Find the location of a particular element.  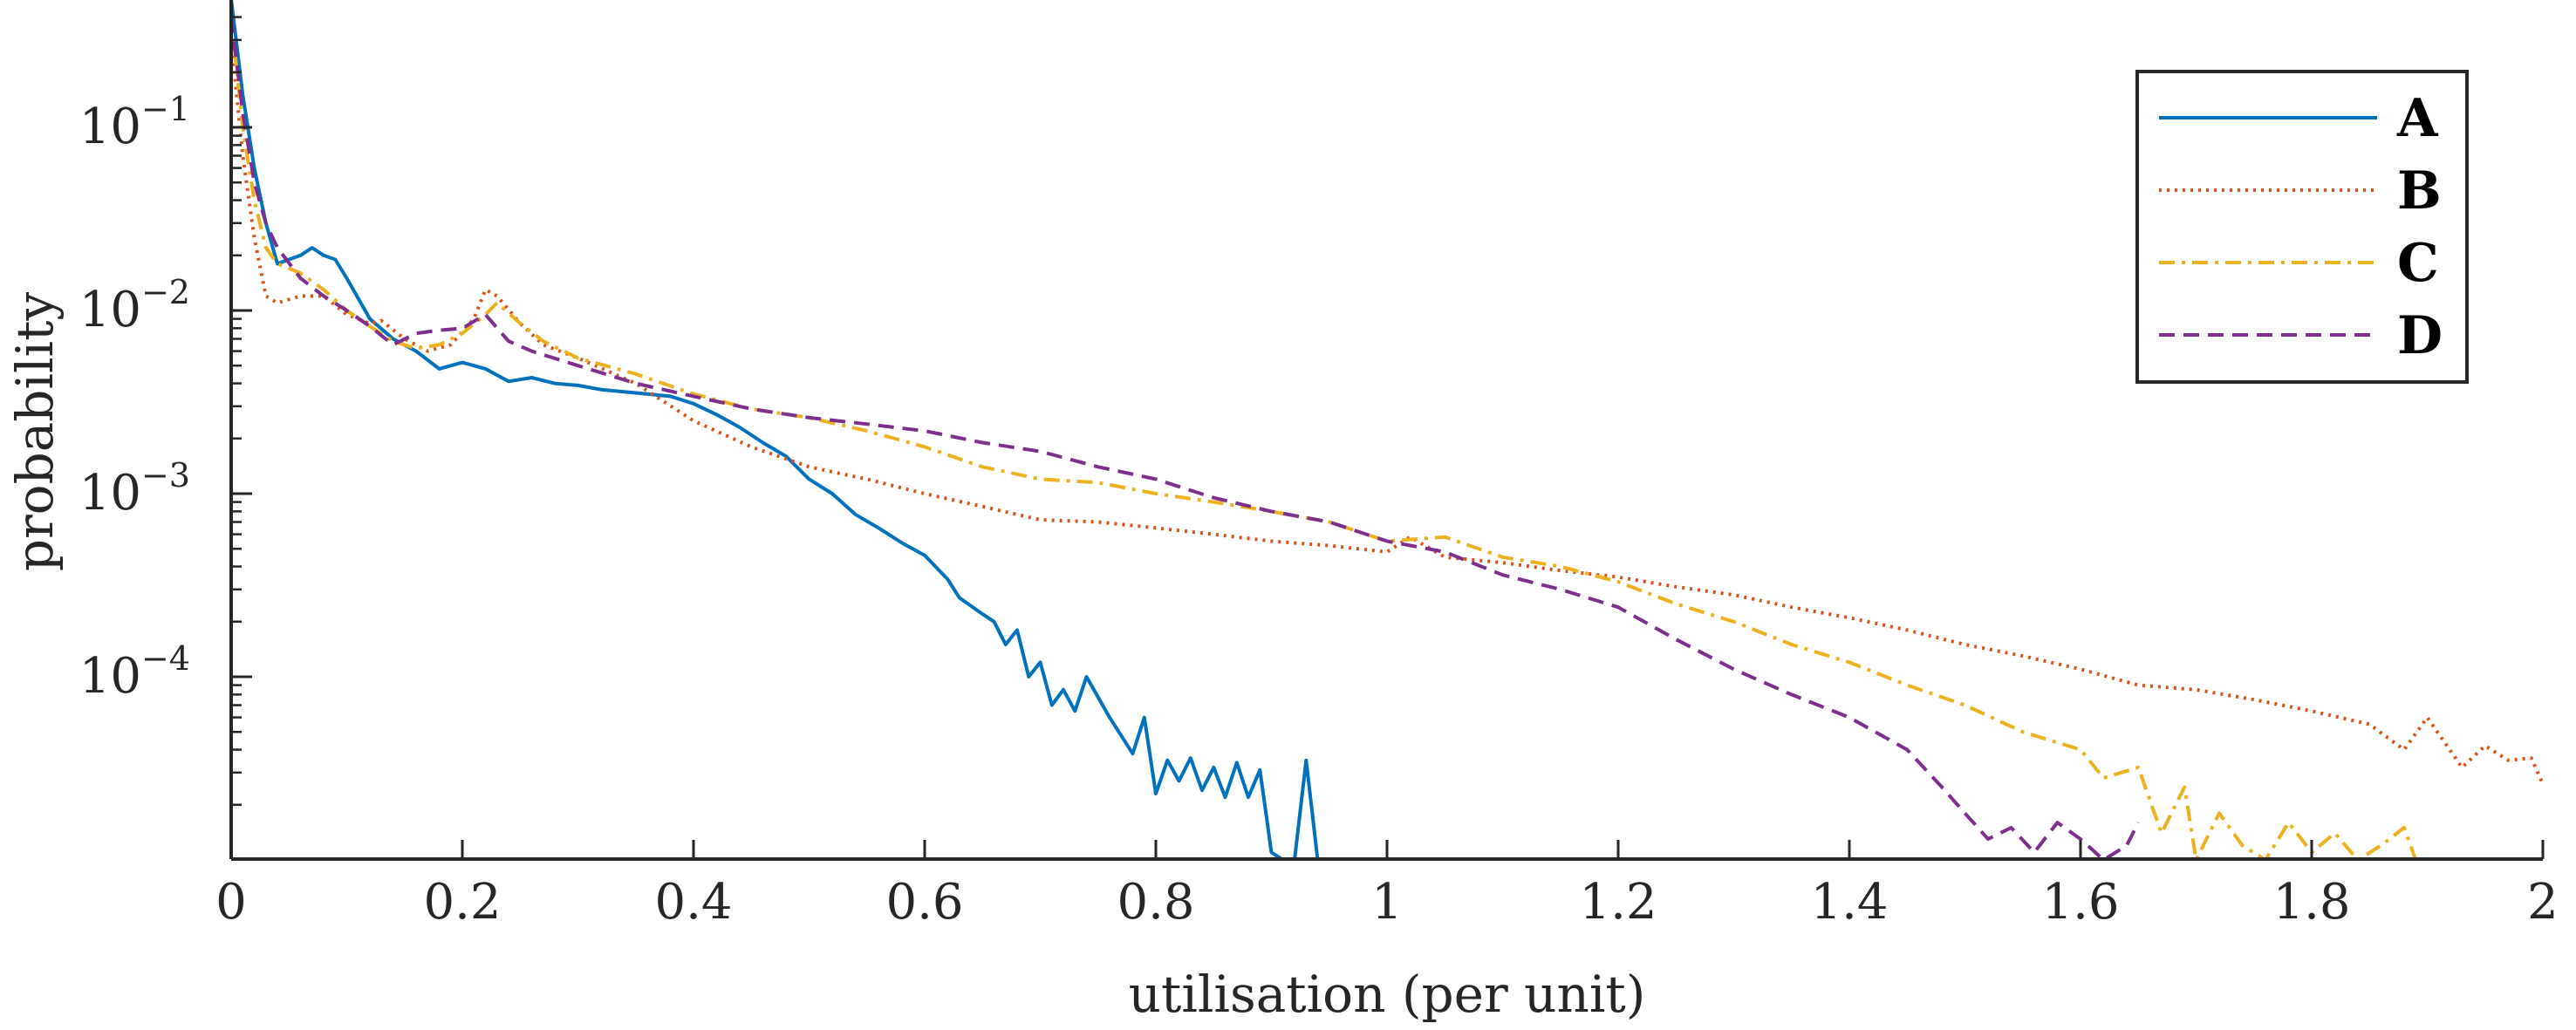

y-tick-label: 10⁻² is located at coordinates (134, 305).